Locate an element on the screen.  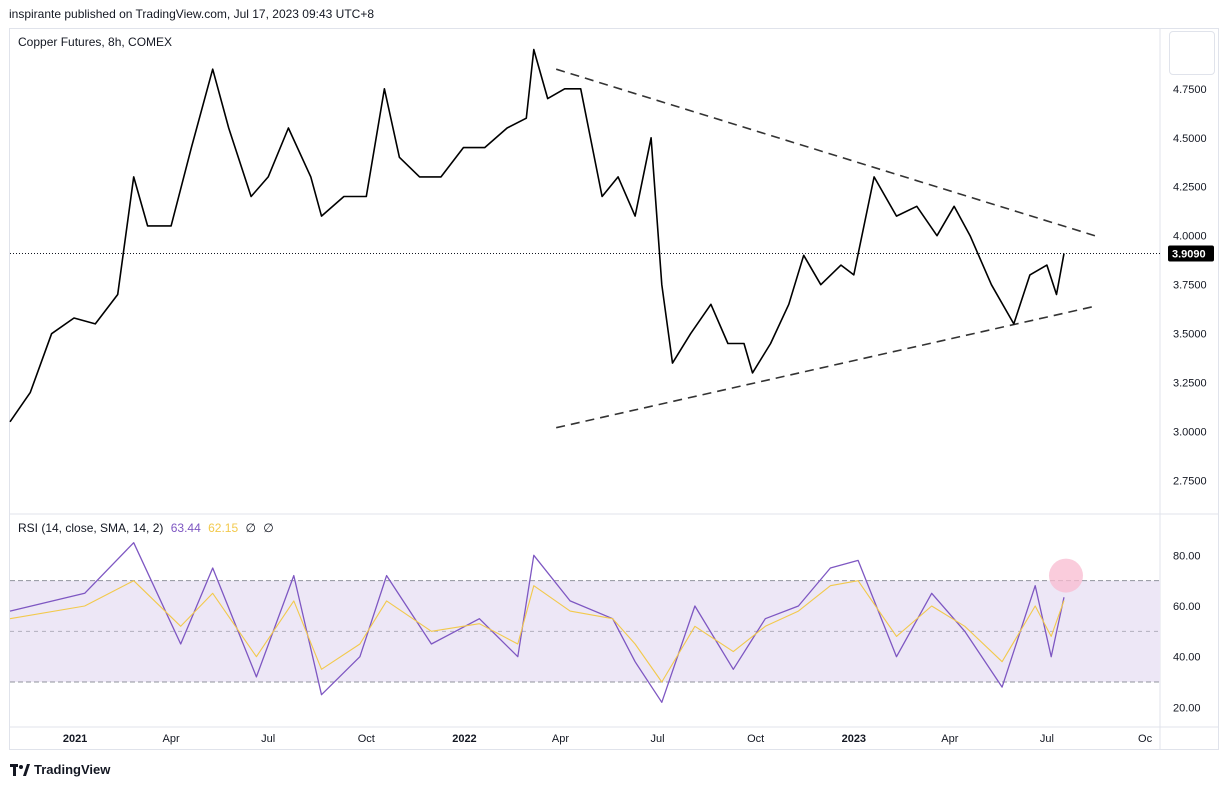
price-axis-tick-label: 4.5000 is located at coordinates (1190, 139).